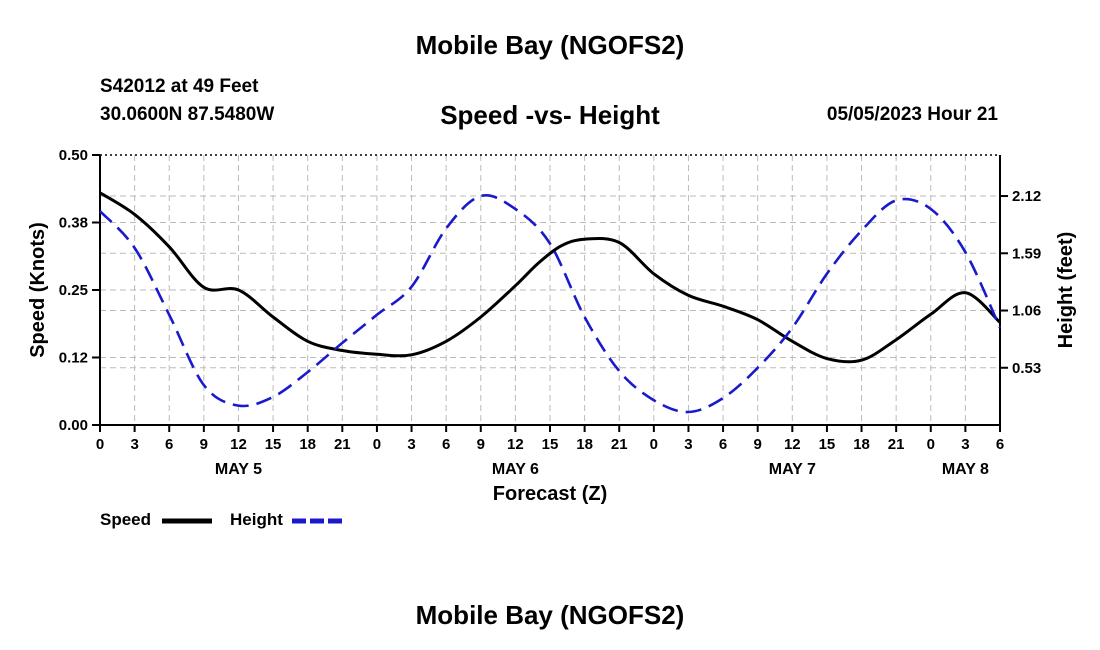 The width and height of the screenshot is (1100, 650). Describe the element at coordinates (179, 86) in the screenshot. I see `station-label: S42012 at 49 Feet` at that location.